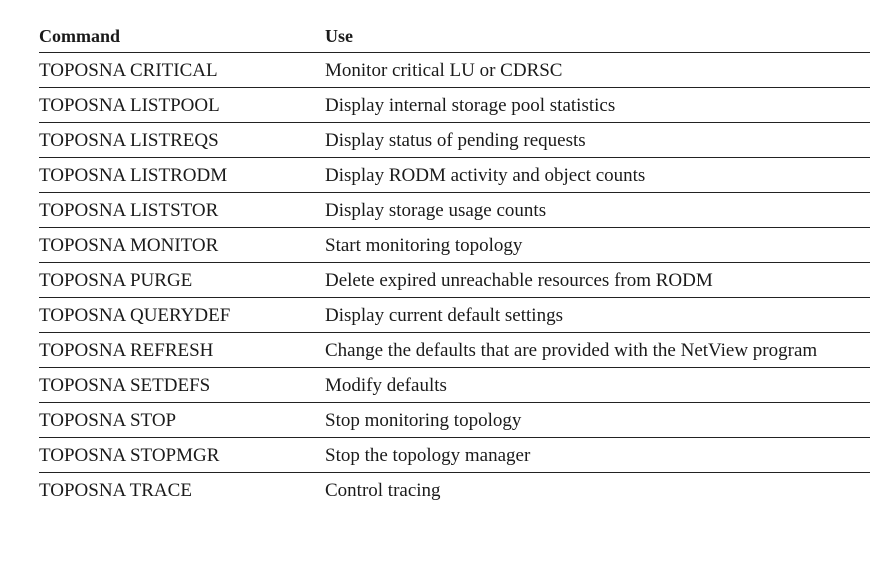  What do you see at coordinates (597, 245) in the screenshot?
I see `use-cell: Start monitoring topology` at bounding box center [597, 245].